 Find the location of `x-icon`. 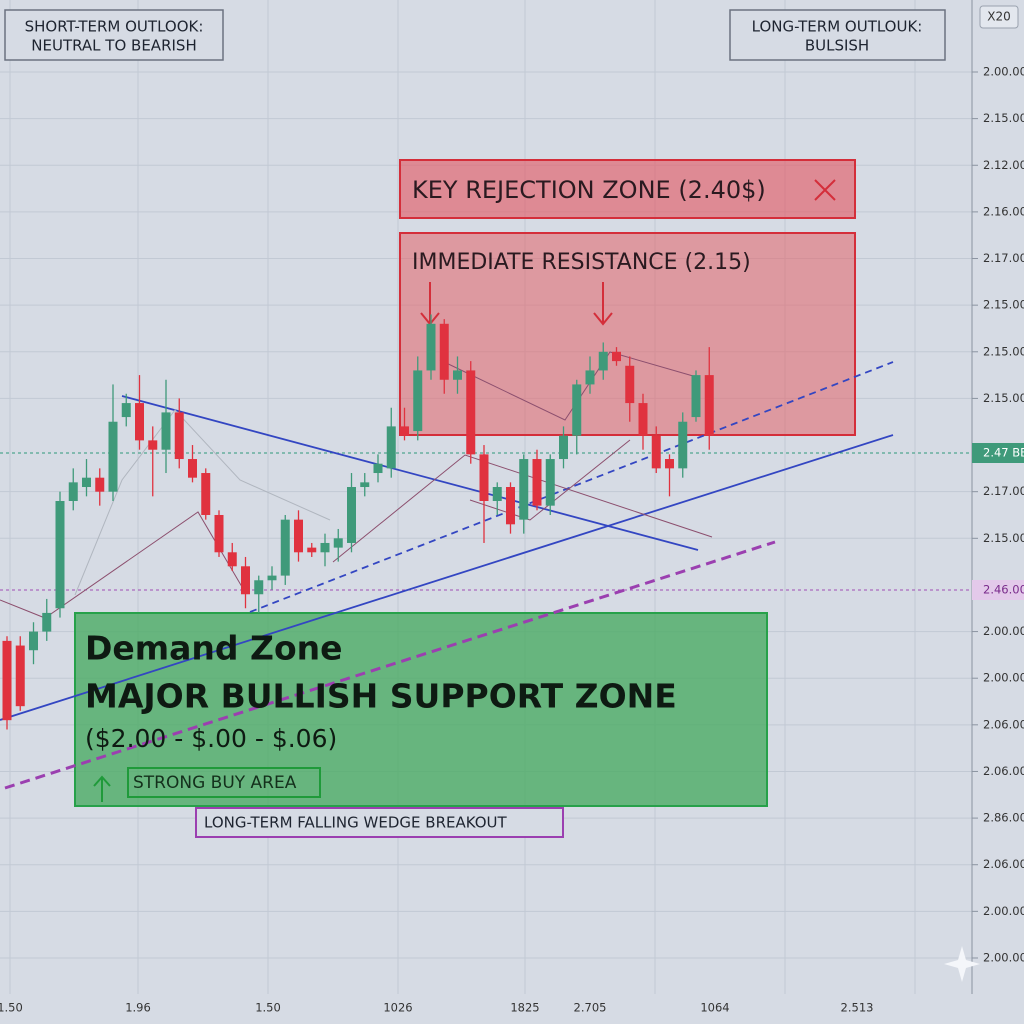

x-icon is located at coordinates (825, 190).